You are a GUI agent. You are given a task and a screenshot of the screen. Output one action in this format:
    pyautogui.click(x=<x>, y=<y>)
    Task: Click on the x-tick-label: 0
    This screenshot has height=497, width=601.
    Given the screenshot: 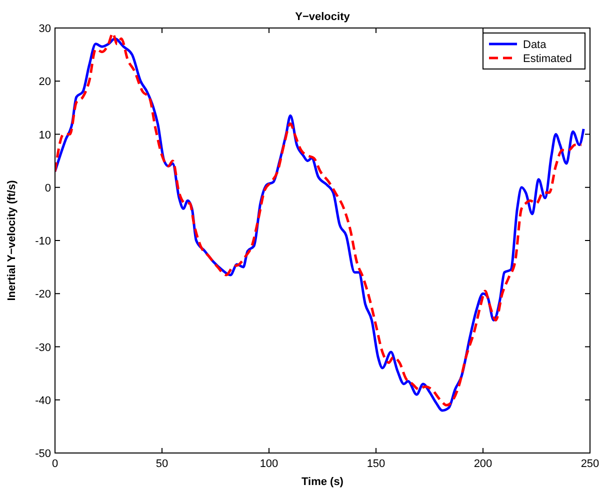 What is the action you would take?
    pyautogui.click(x=55, y=464)
    